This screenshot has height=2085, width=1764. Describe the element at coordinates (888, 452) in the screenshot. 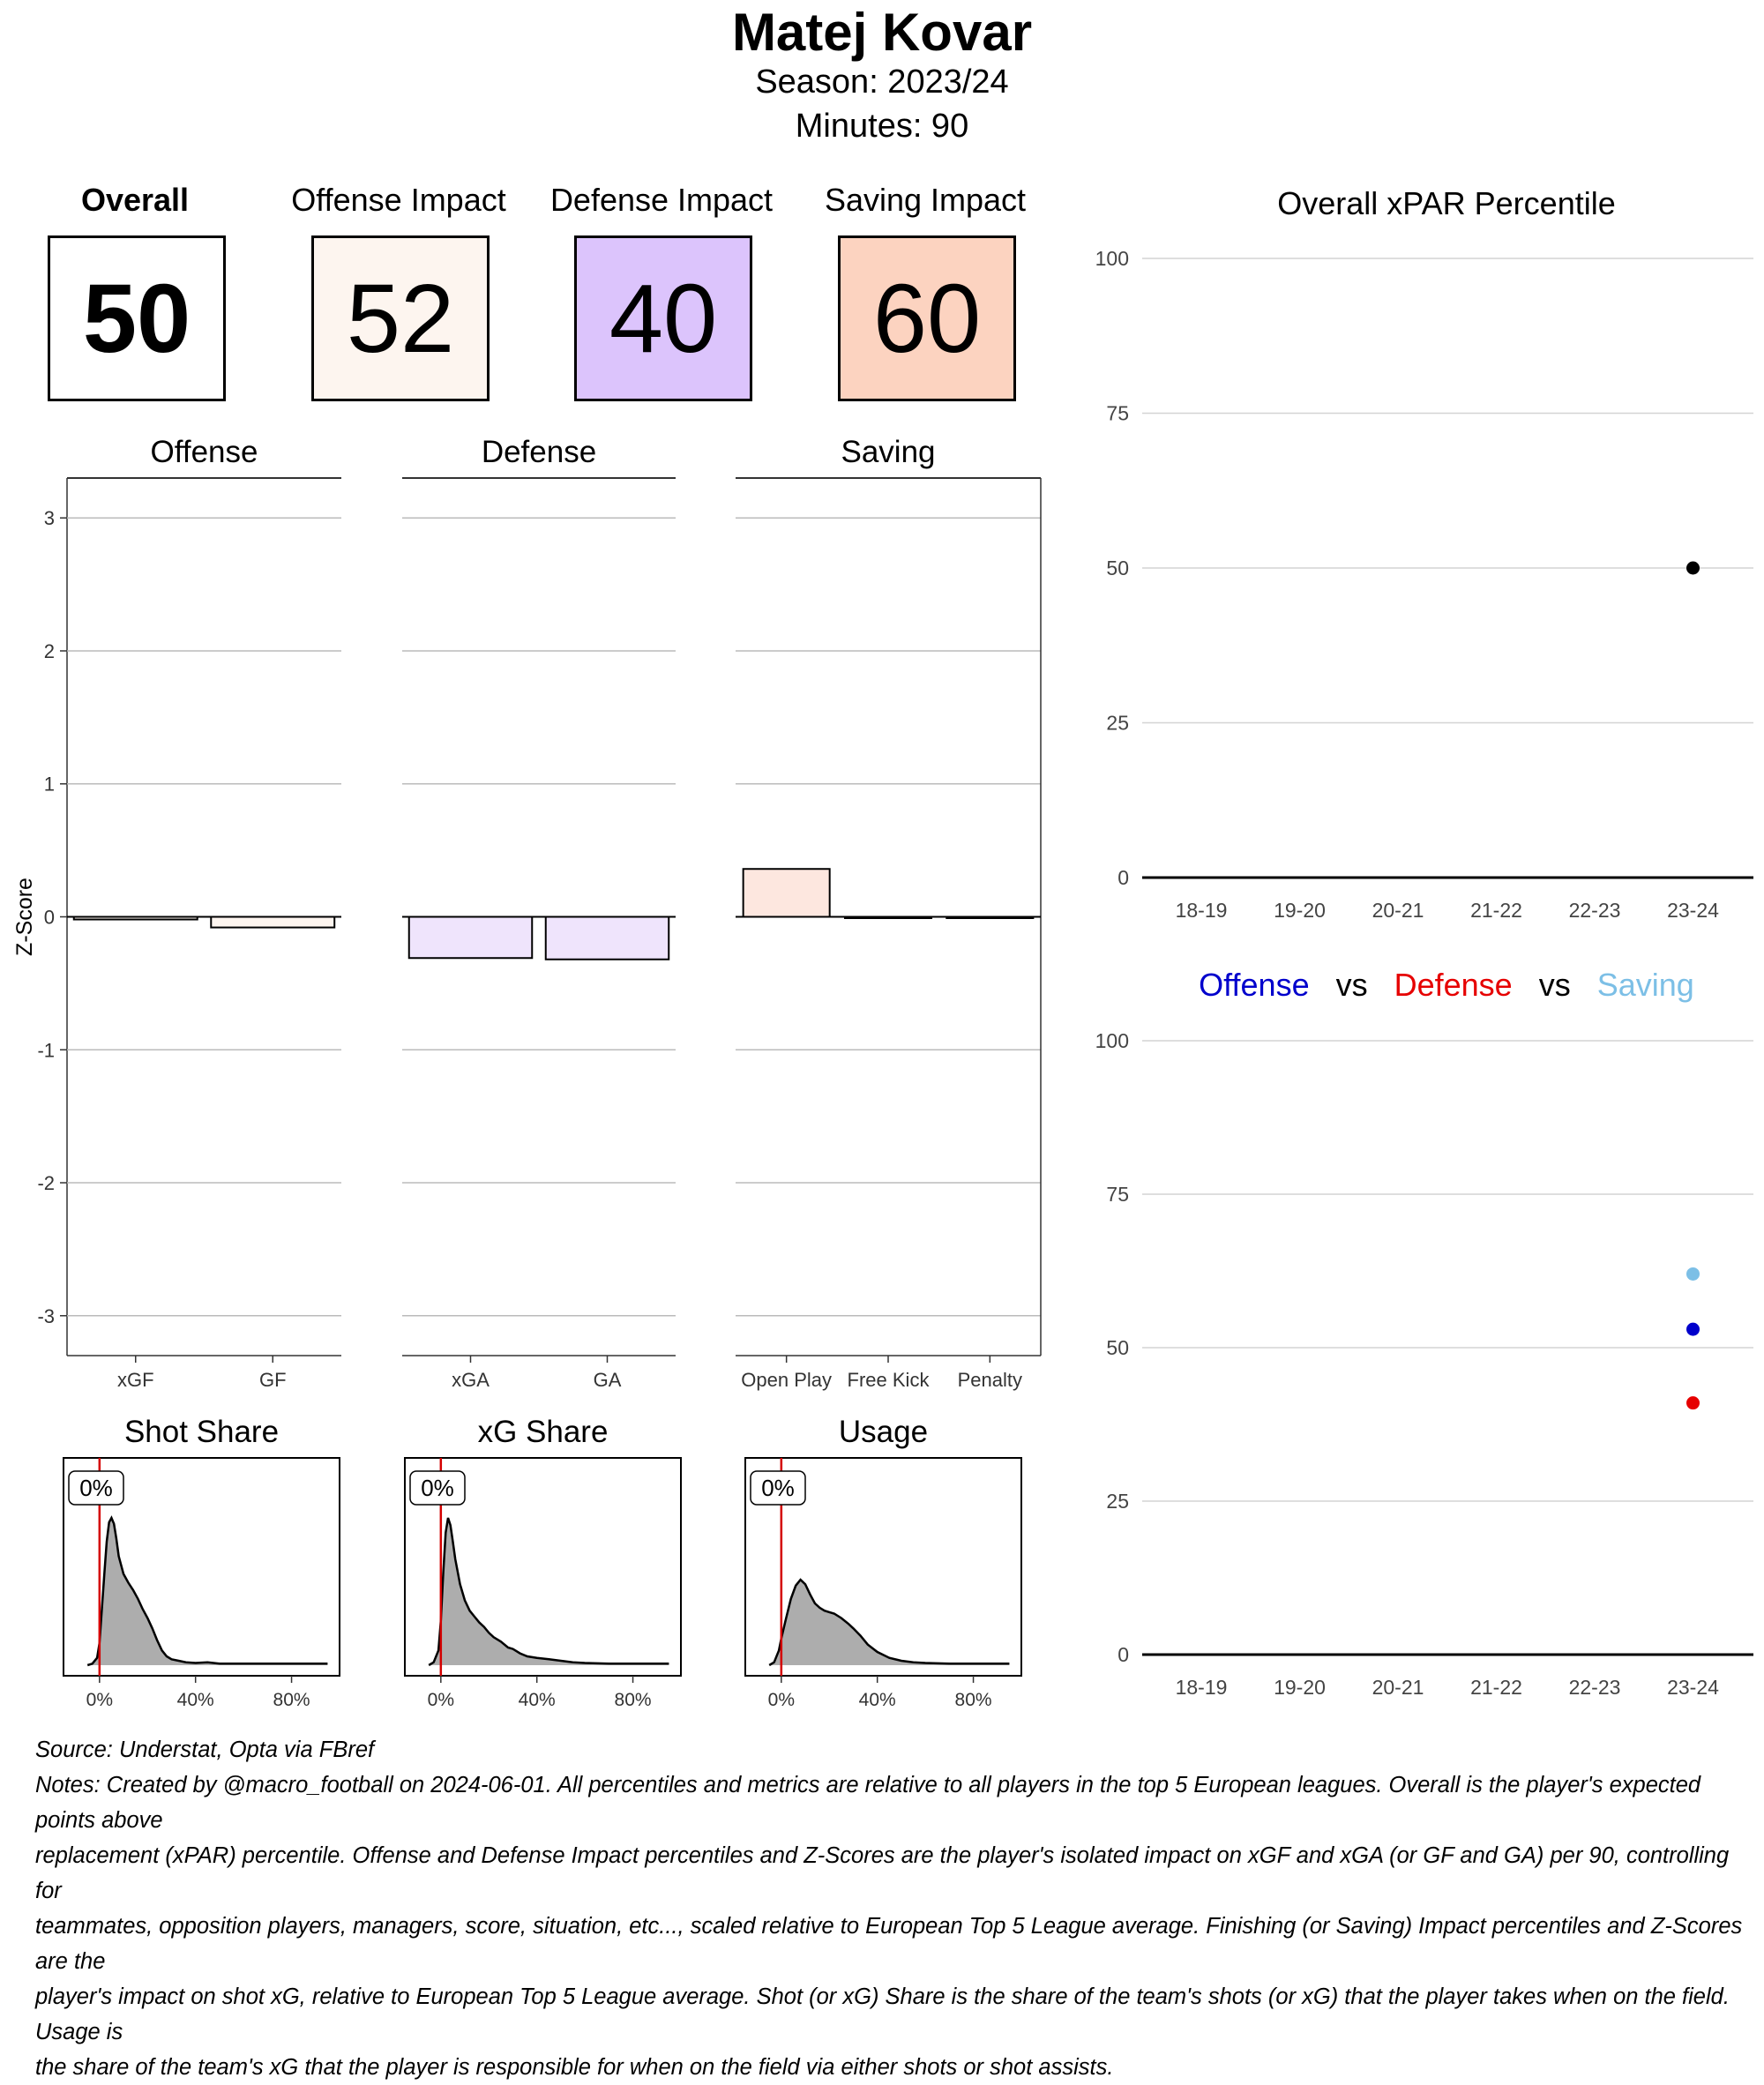

I see `panel-title-saving: Saving` at that location.